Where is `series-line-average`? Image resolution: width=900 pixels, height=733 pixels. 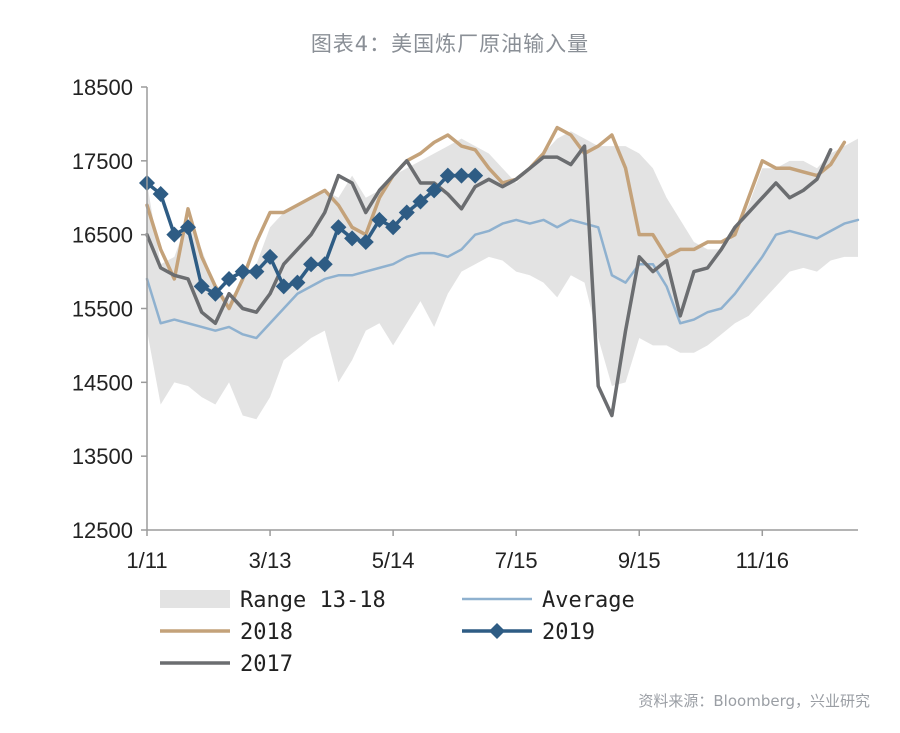
series-line-average is located at coordinates (502, 279).